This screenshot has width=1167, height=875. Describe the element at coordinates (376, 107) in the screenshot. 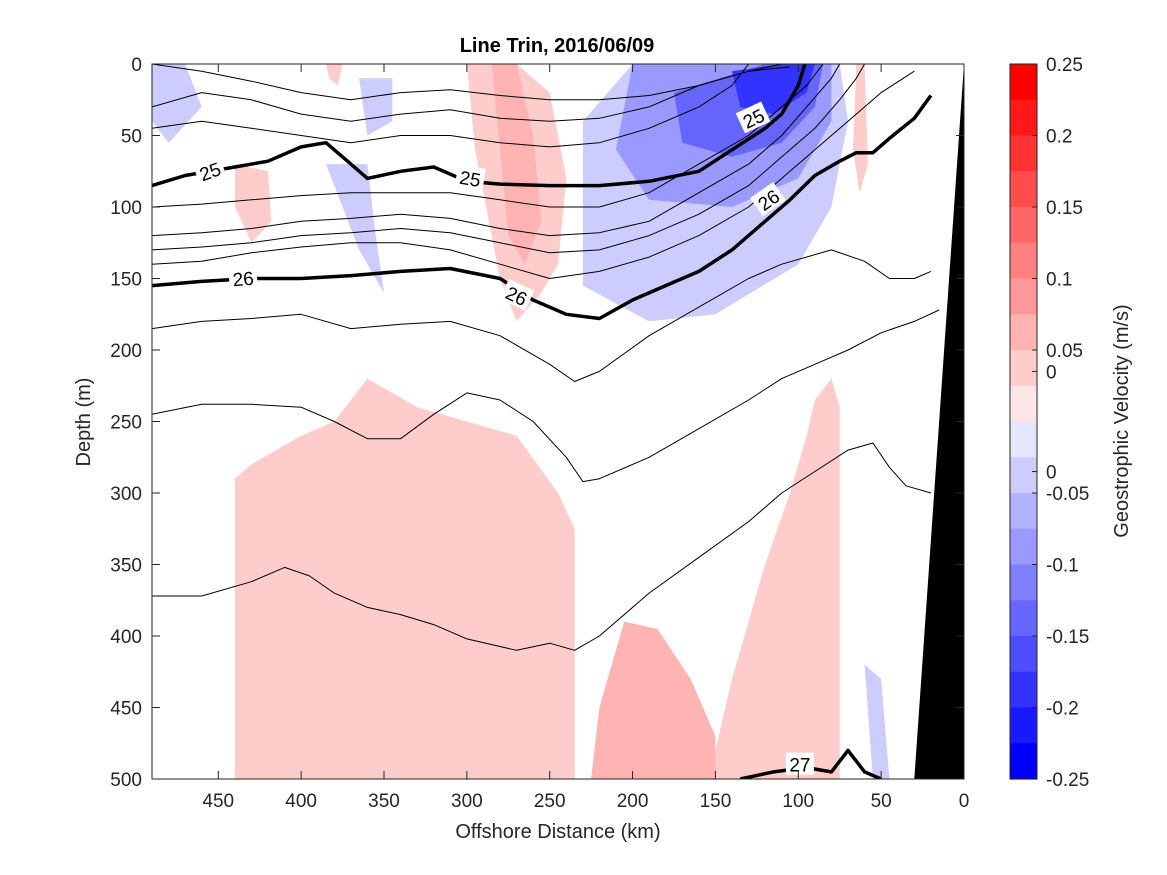

I see `velocity-patch-neg-upper-small` at that location.